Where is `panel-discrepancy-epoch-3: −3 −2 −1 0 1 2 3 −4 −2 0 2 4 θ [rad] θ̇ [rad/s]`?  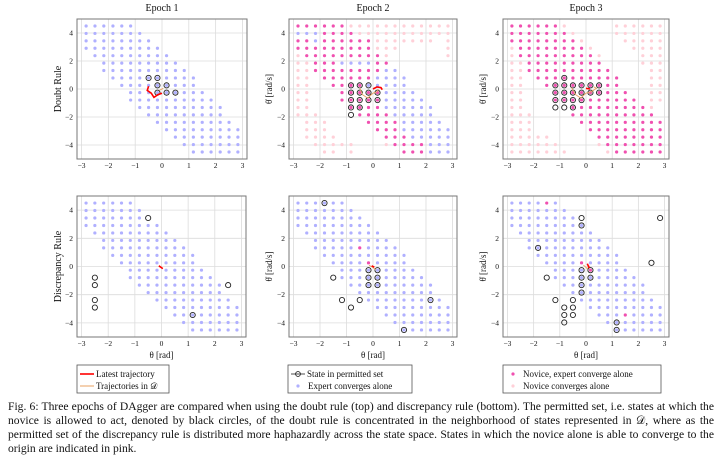
panel-discrepancy-epoch-3: −3 −2 −1 0 1 2 3 −4 −2 0 2 4 θ [rad] θ̇ [rad/s] is located at coordinates (574, 277).